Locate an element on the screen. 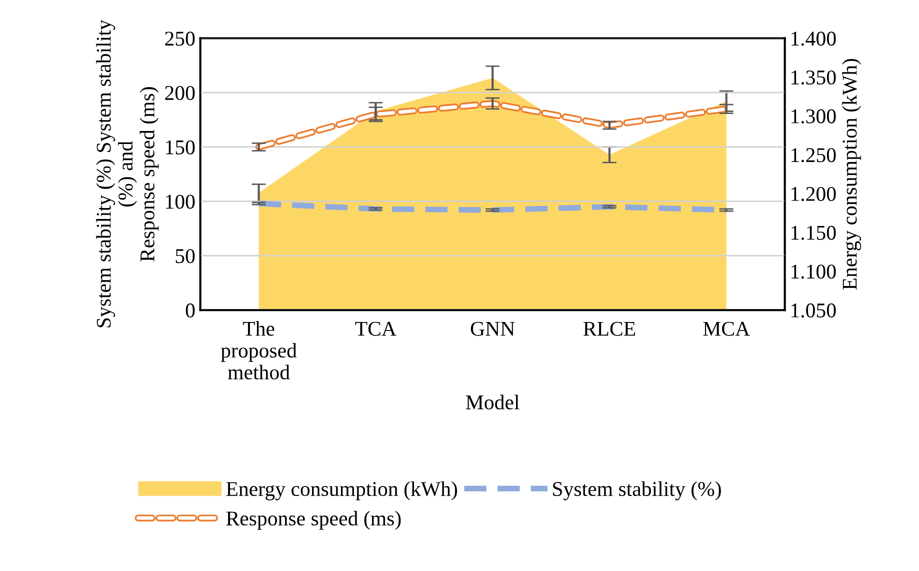 This screenshot has width=919, height=571. y2-tick-label: 1.200 is located at coordinates (814, 194).